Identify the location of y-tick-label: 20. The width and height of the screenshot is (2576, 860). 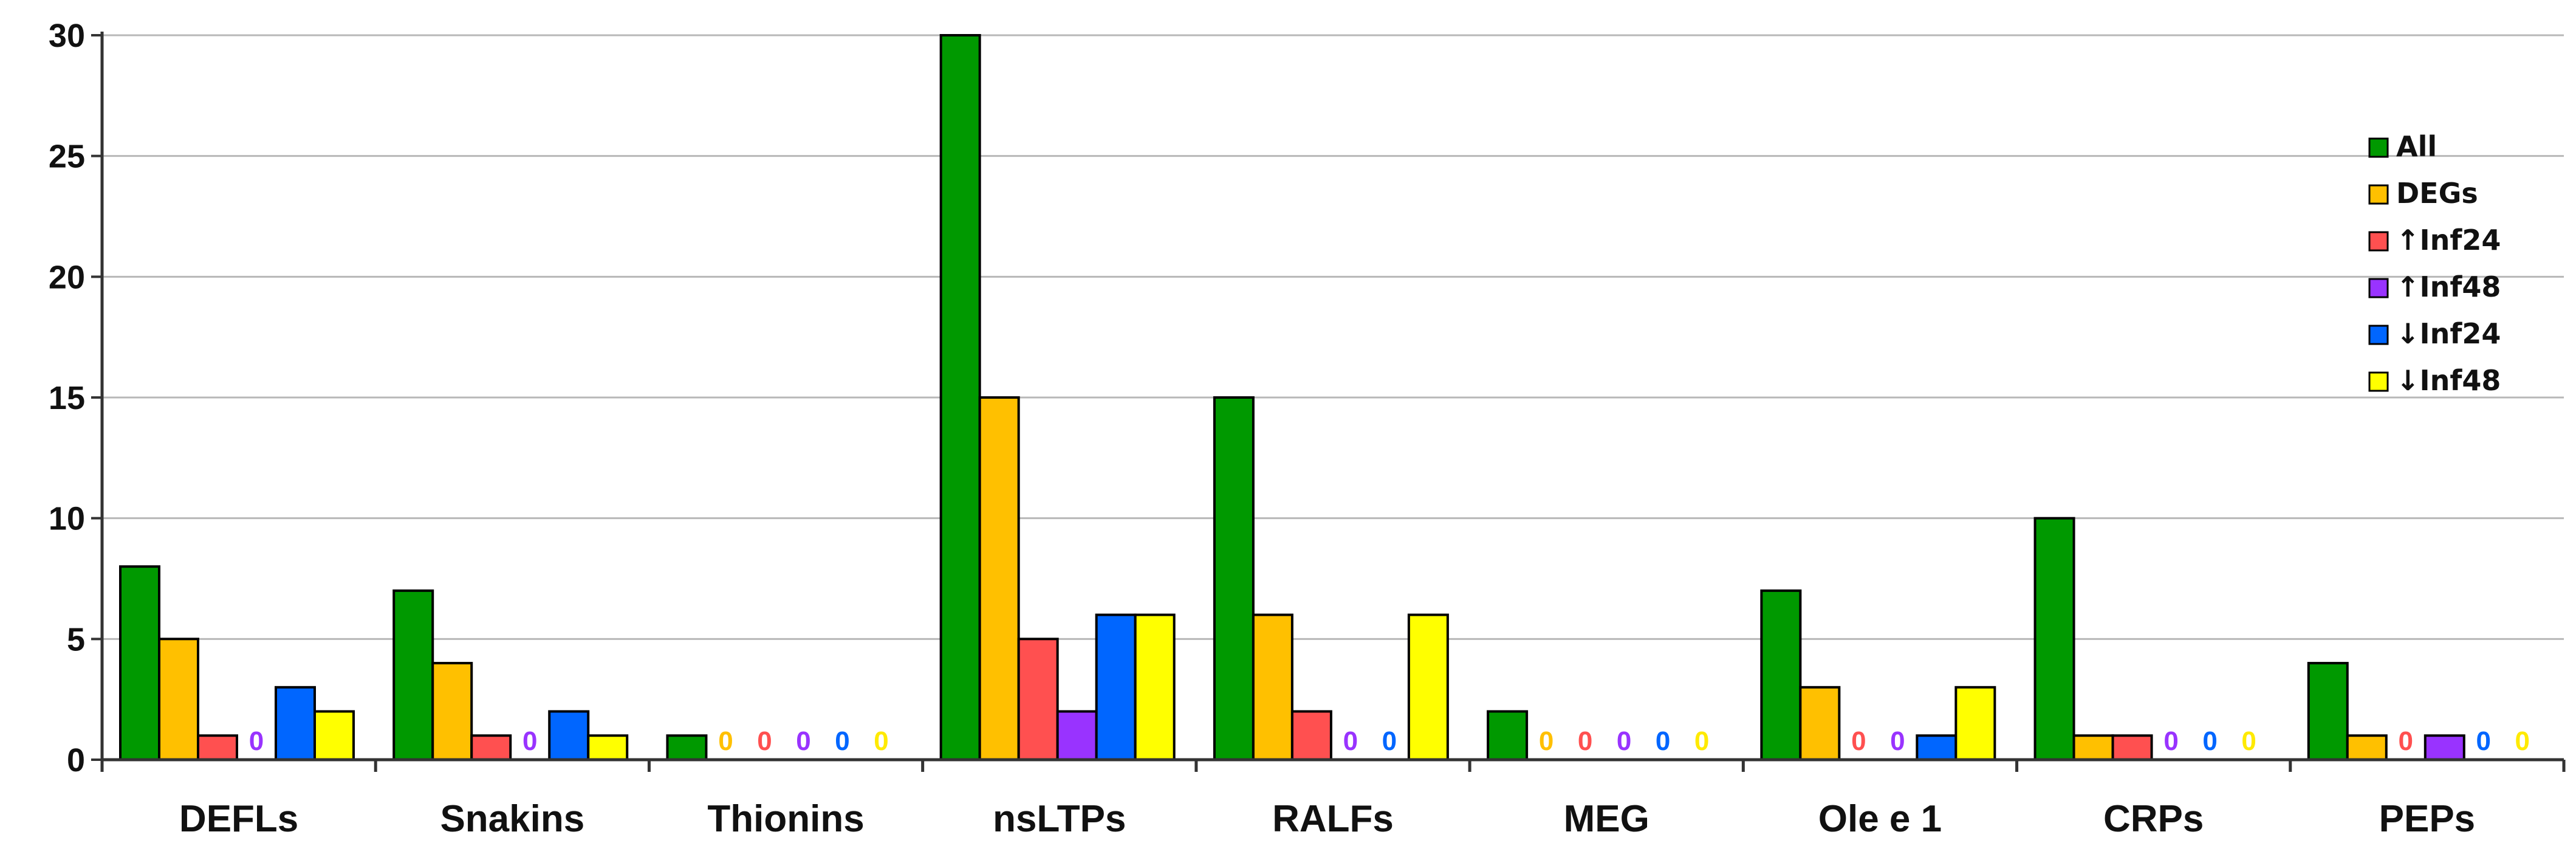
(67, 277).